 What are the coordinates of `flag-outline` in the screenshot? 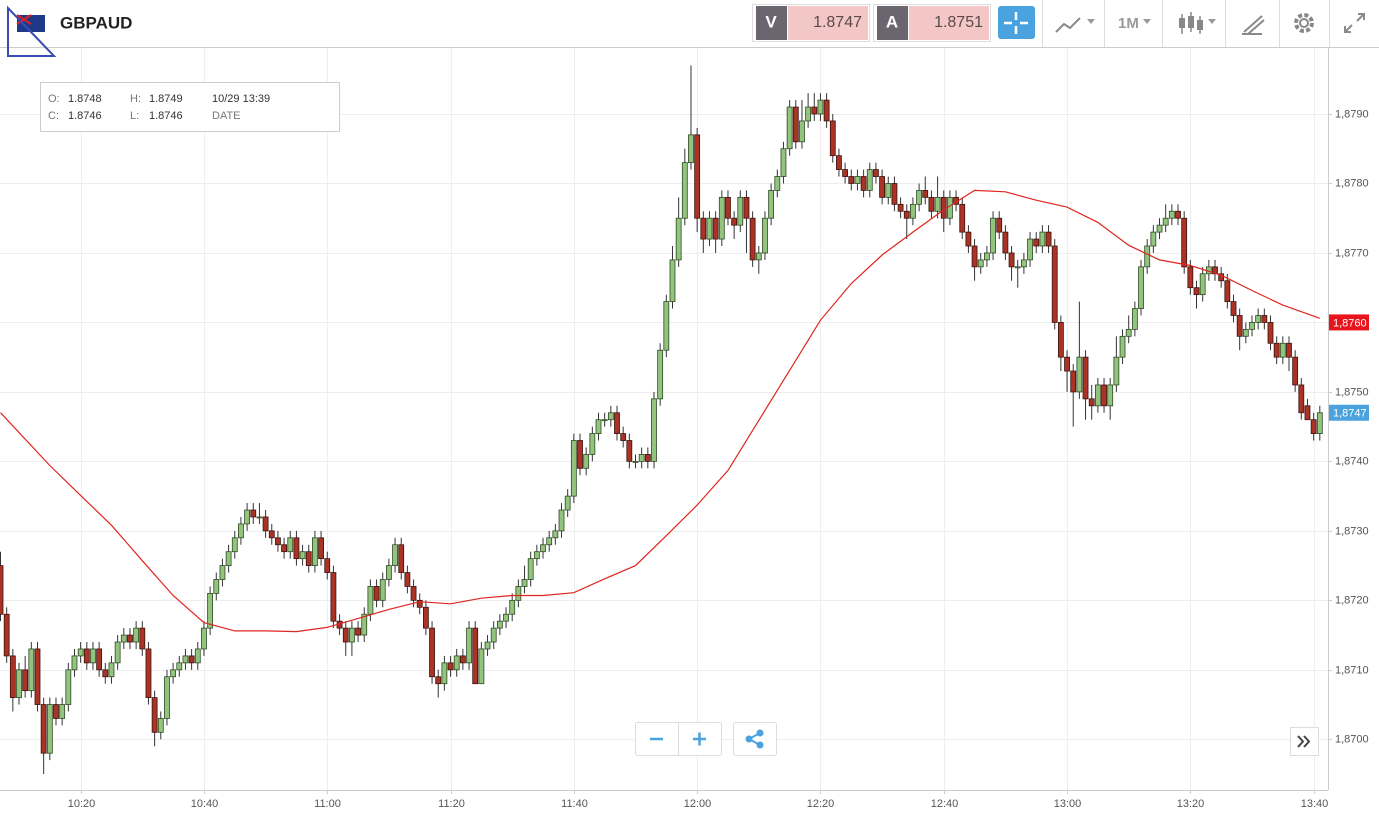 It's located at (32, 31).